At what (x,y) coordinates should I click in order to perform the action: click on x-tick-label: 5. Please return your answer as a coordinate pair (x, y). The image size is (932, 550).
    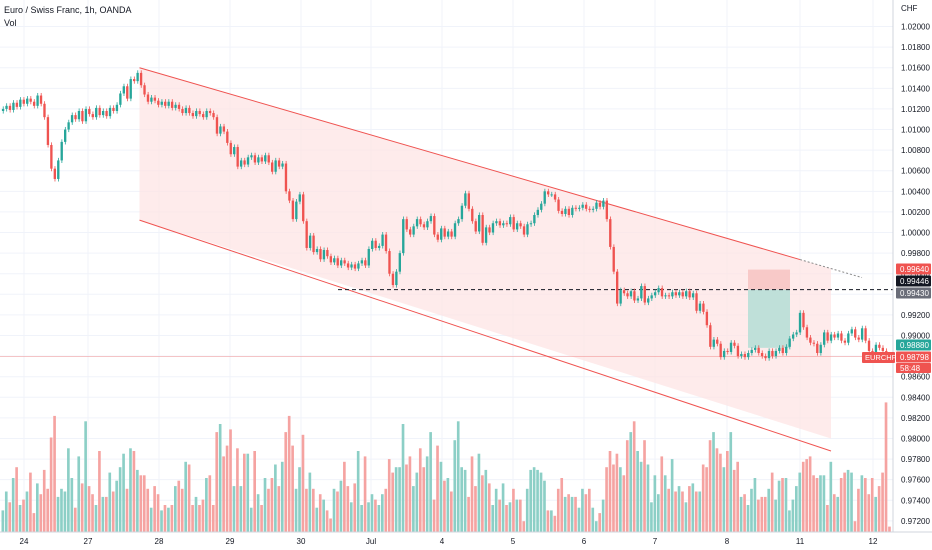
    Looking at the image, I should click on (513, 541).